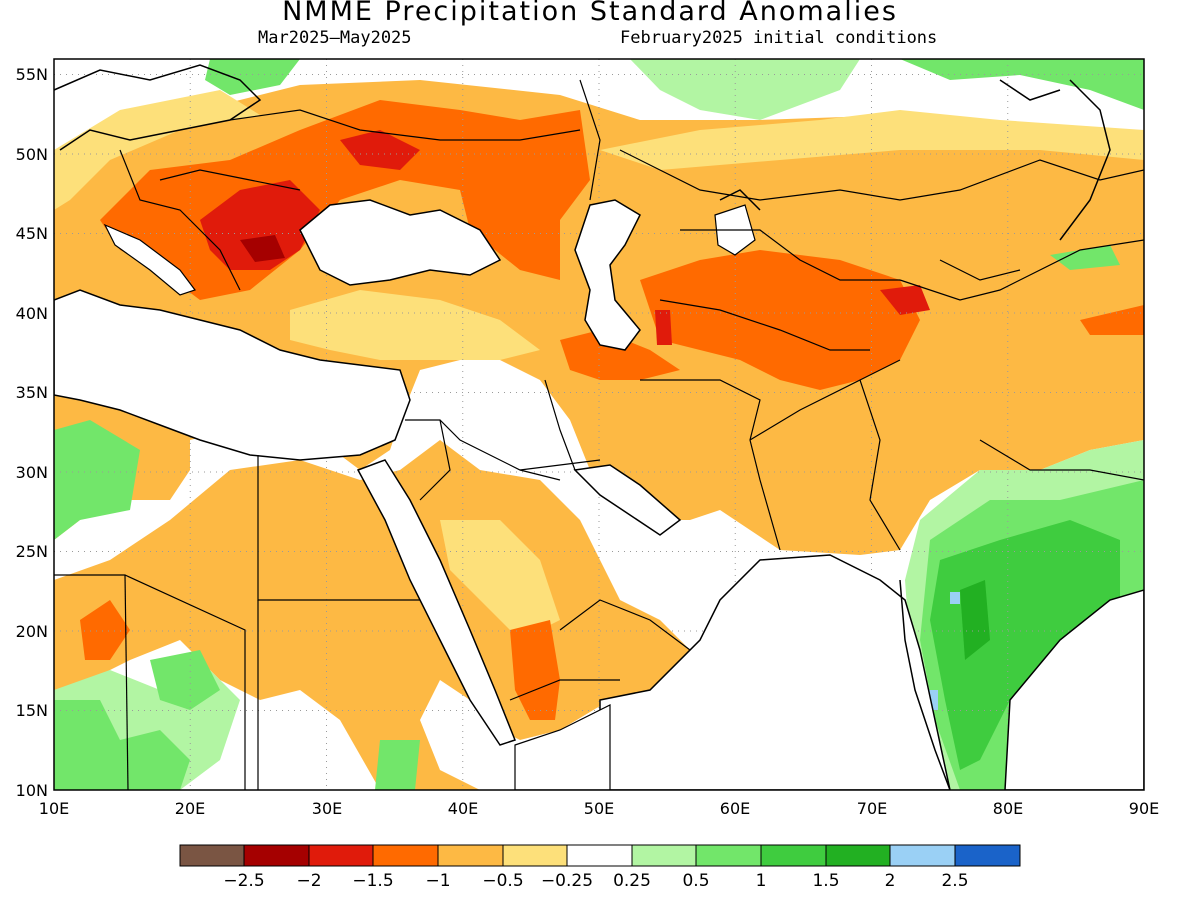  What do you see at coordinates (97, 480) in the screenshot?
I see `wet-region-libya` at bounding box center [97, 480].